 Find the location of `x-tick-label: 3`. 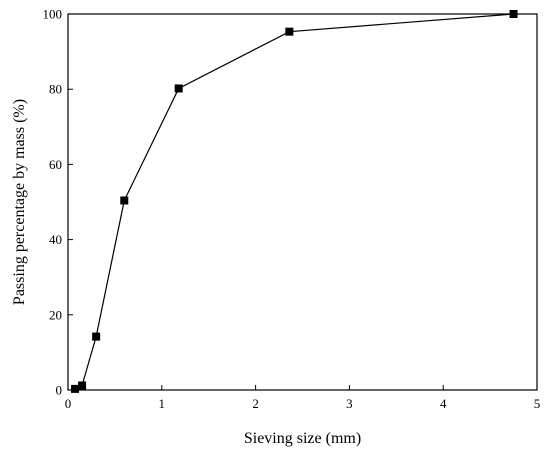

x-tick-label: 3 is located at coordinates (349, 403).